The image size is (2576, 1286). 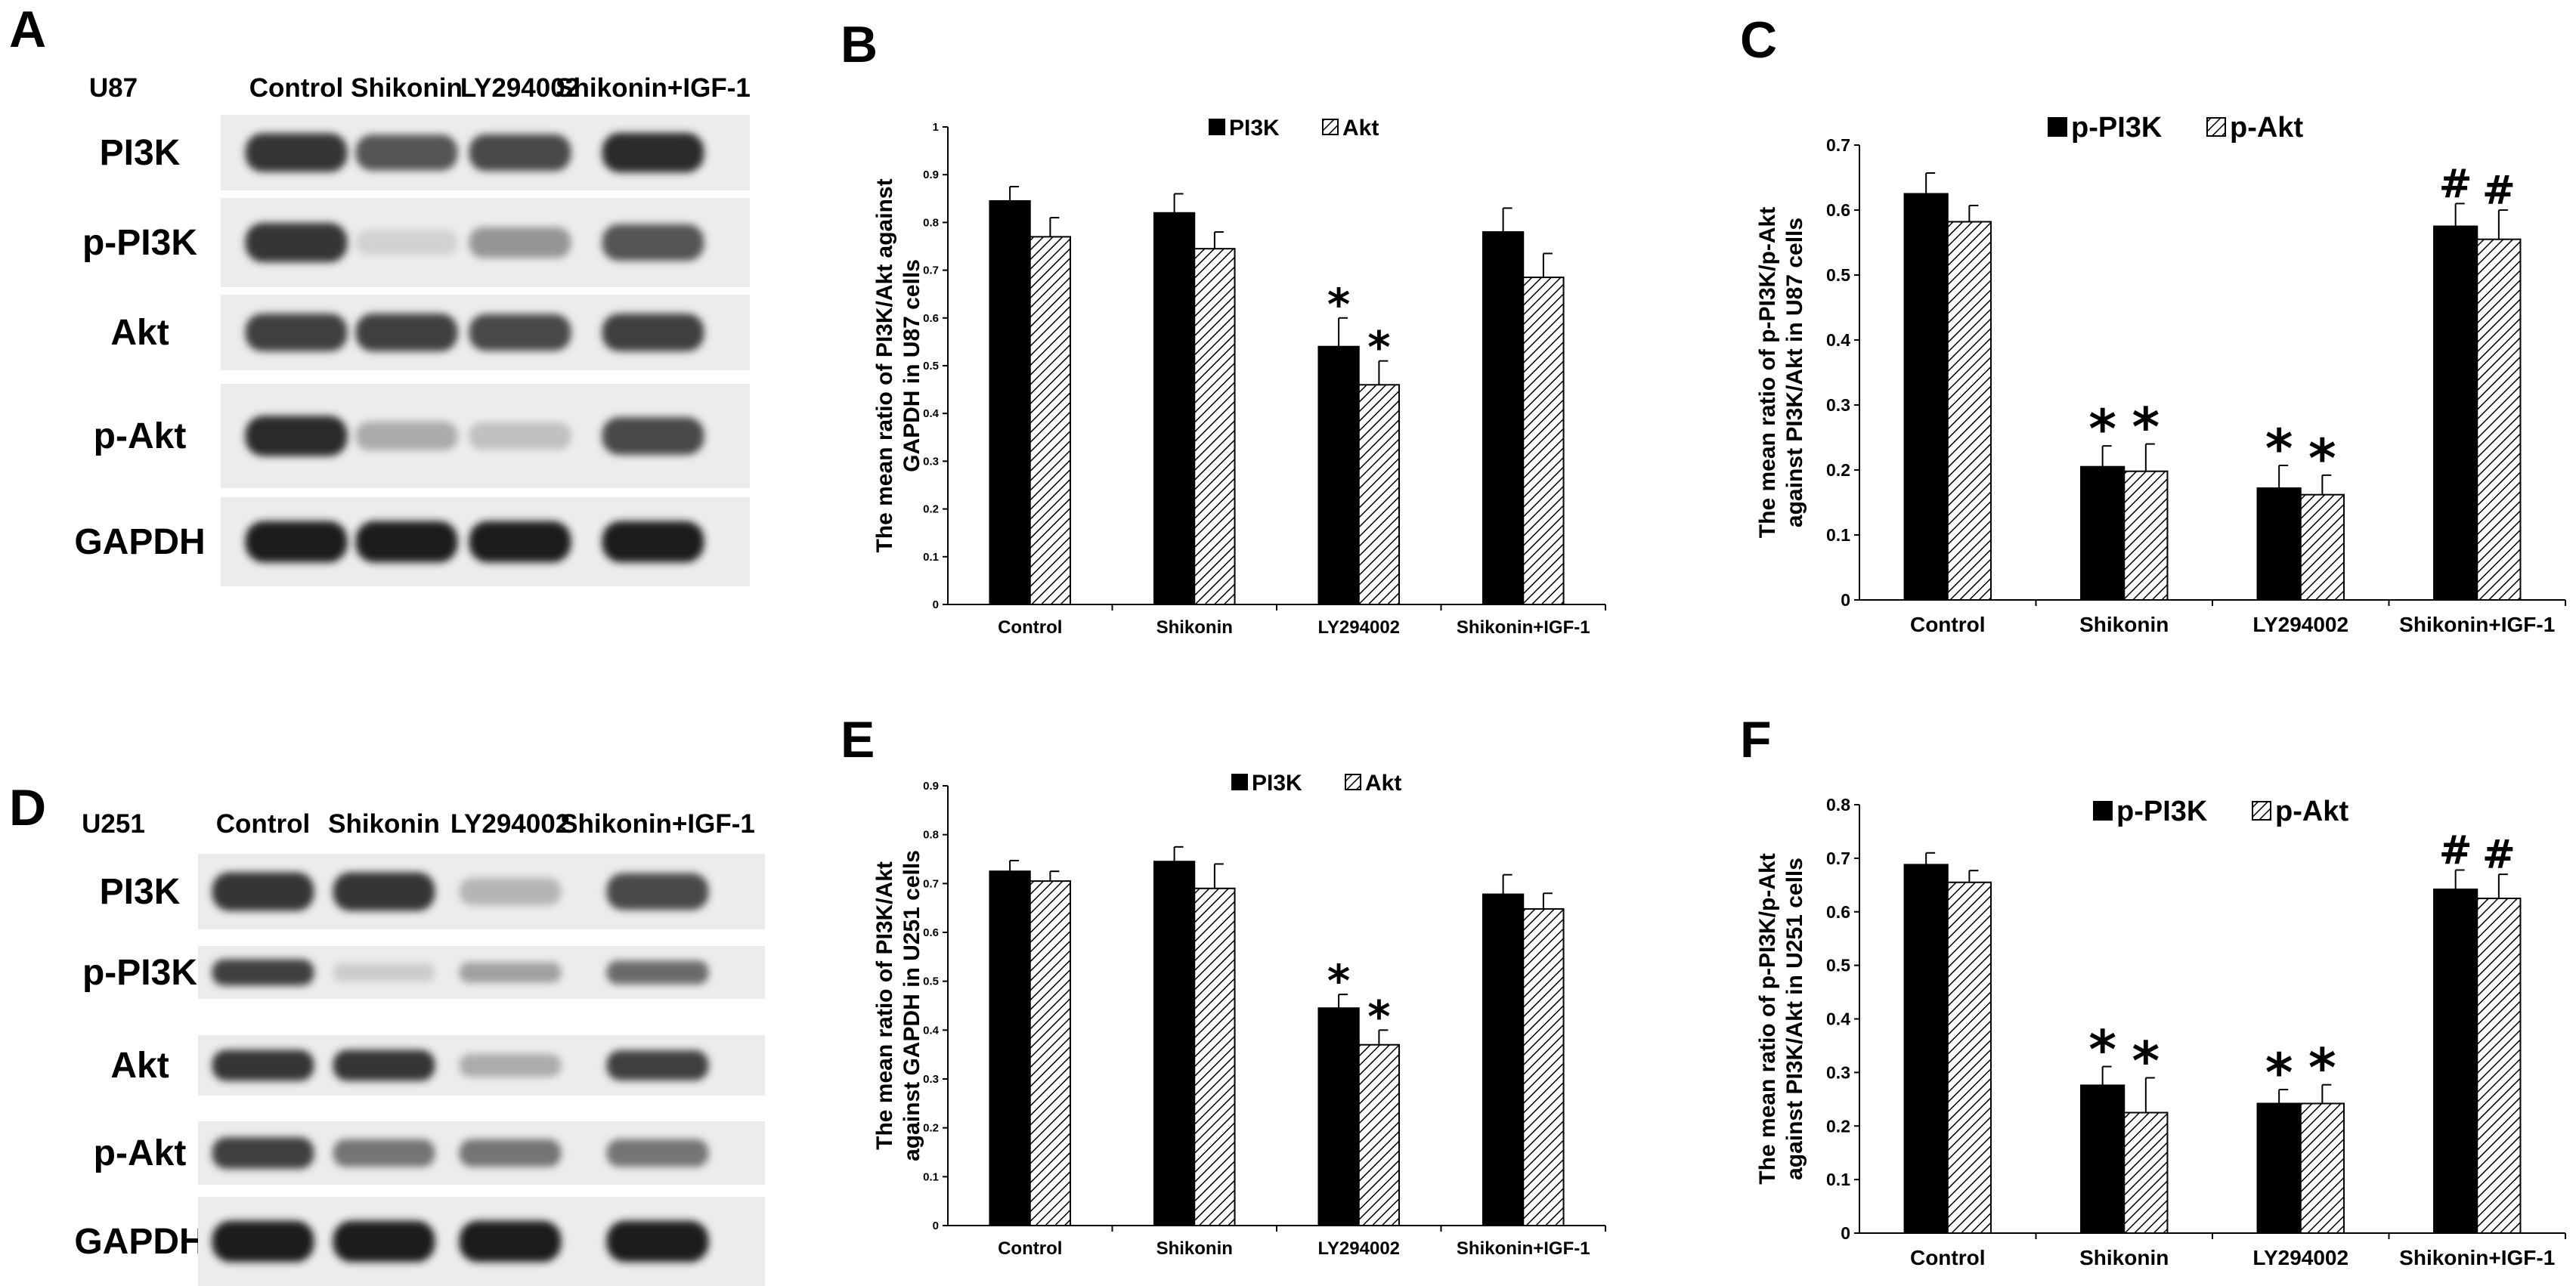 What do you see at coordinates (139, 1242) in the screenshot?
I see `protein-label: GAPDH` at bounding box center [139, 1242].